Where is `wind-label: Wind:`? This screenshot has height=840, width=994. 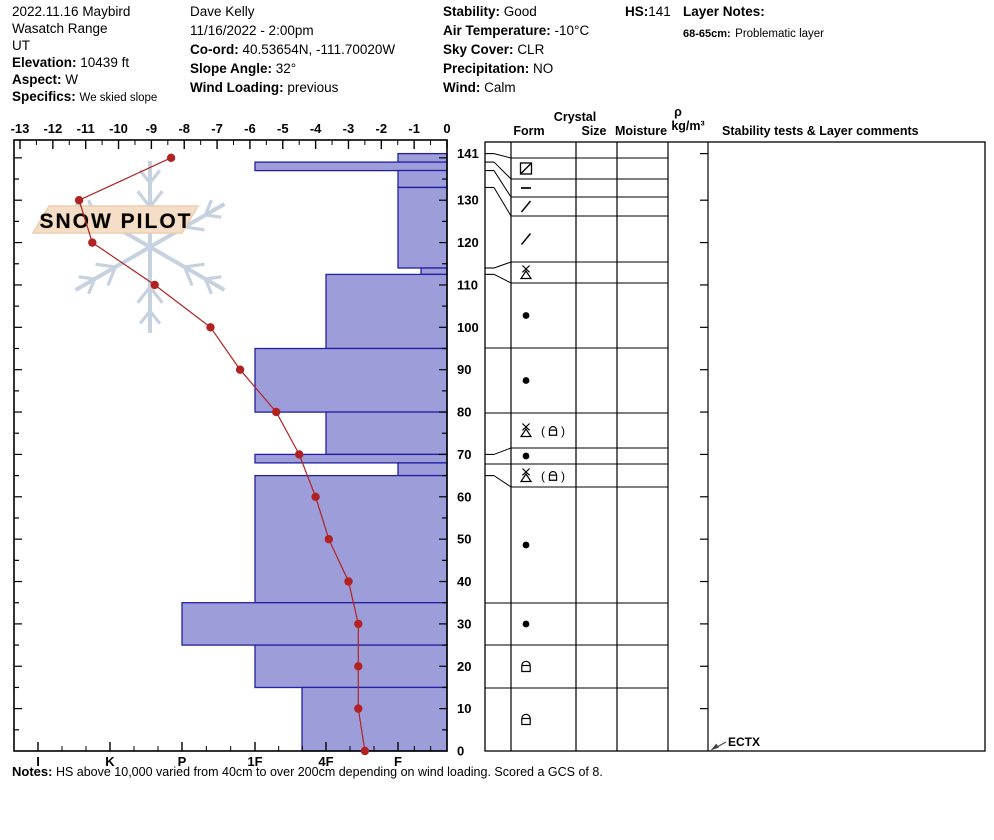 wind-label: Wind: is located at coordinates (462, 87).